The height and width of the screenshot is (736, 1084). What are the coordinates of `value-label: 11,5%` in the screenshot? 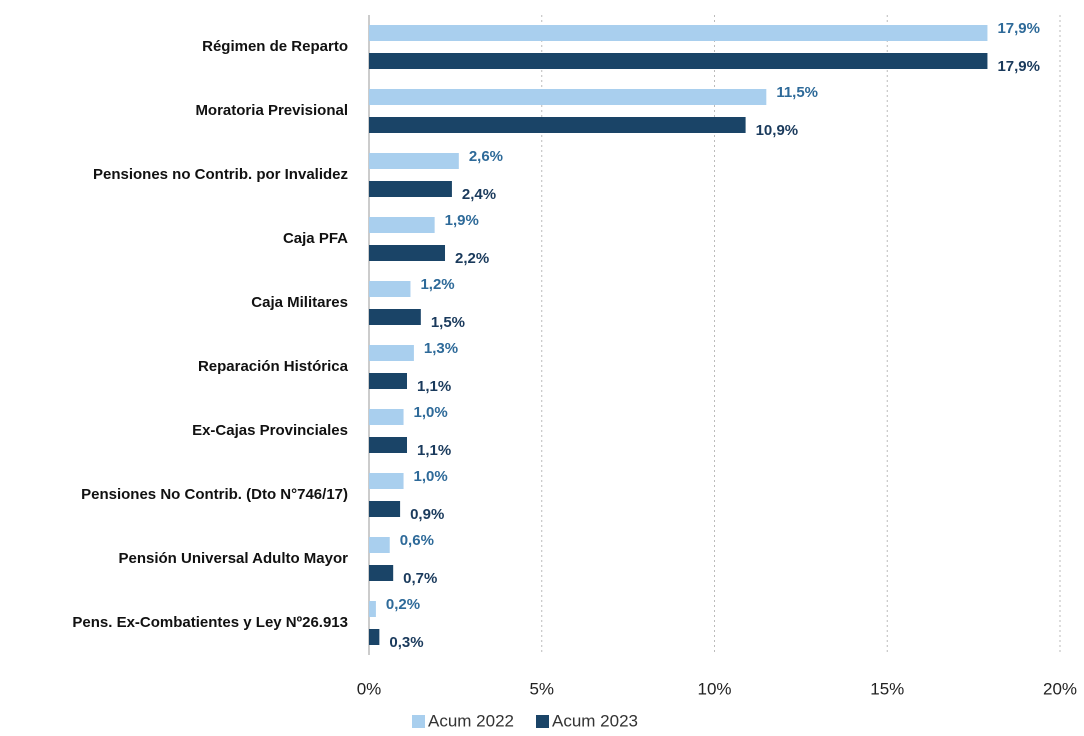 It's located at (797, 92).